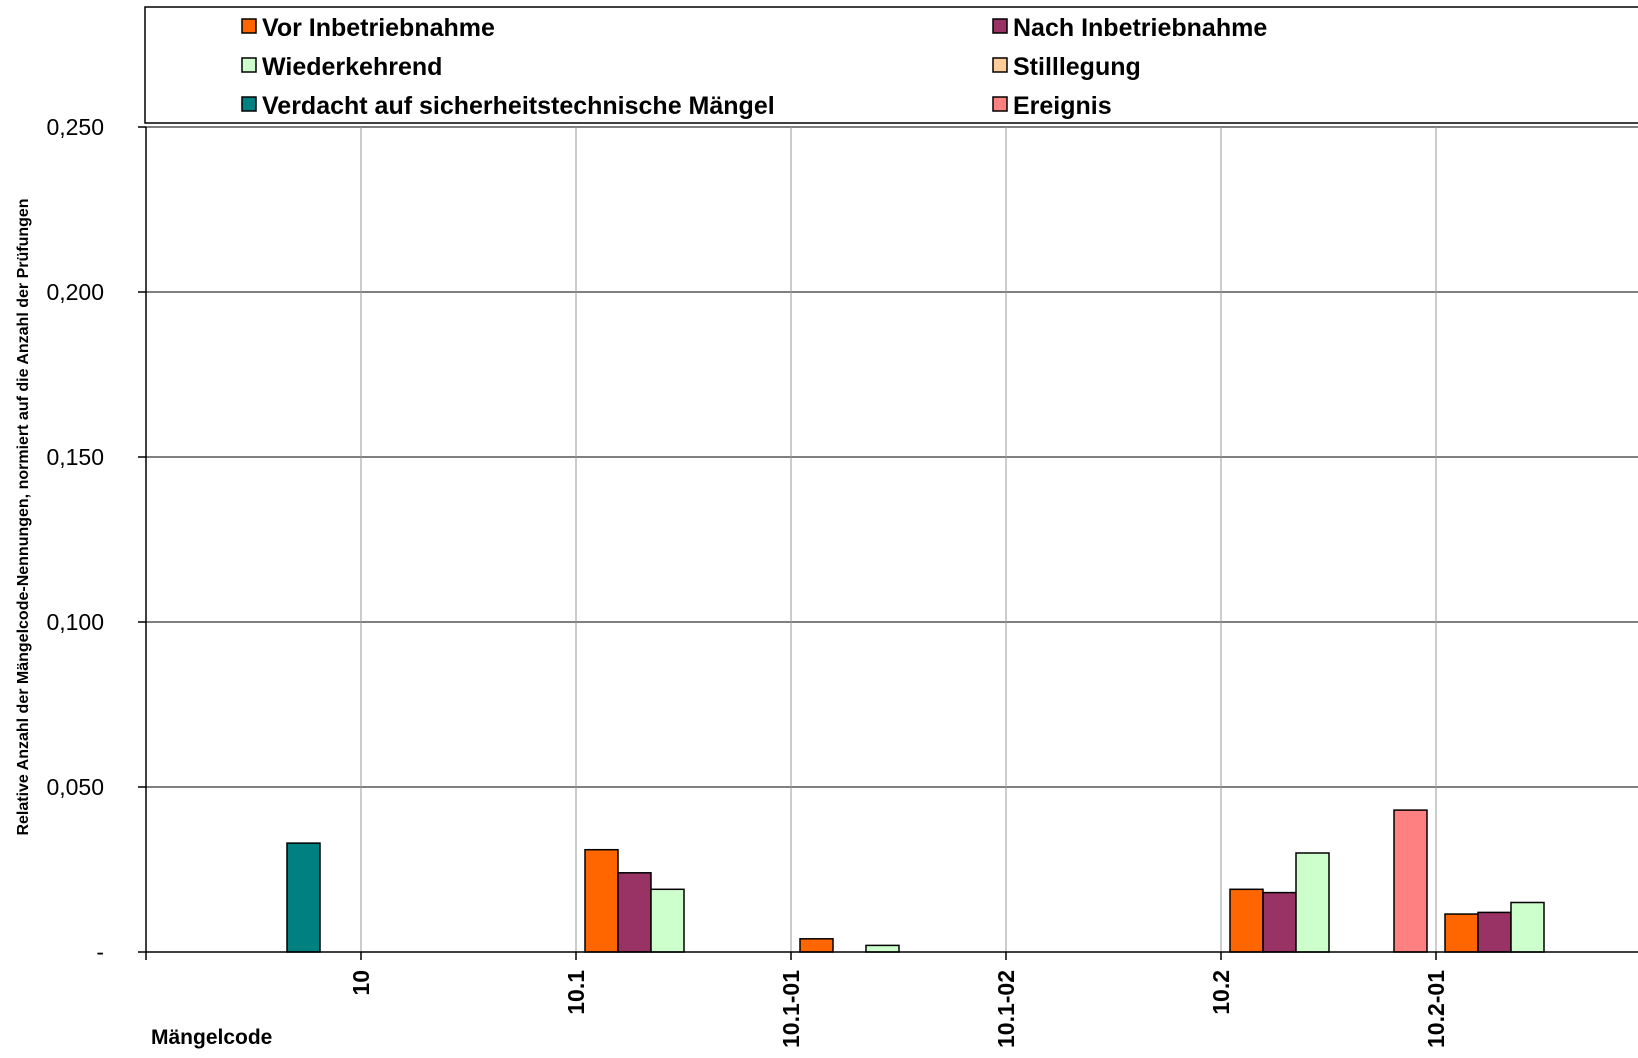 The image size is (1638, 1058). Describe the element at coordinates (378, 28) in the screenshot. I see `legend-label: Vor Inbetriebnahme` at that location.